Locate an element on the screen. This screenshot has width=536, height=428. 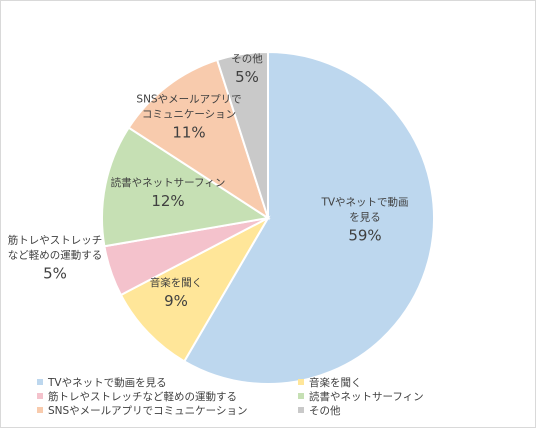
data-label-name: など軽めの運動する is located at coordinates (55, 255).